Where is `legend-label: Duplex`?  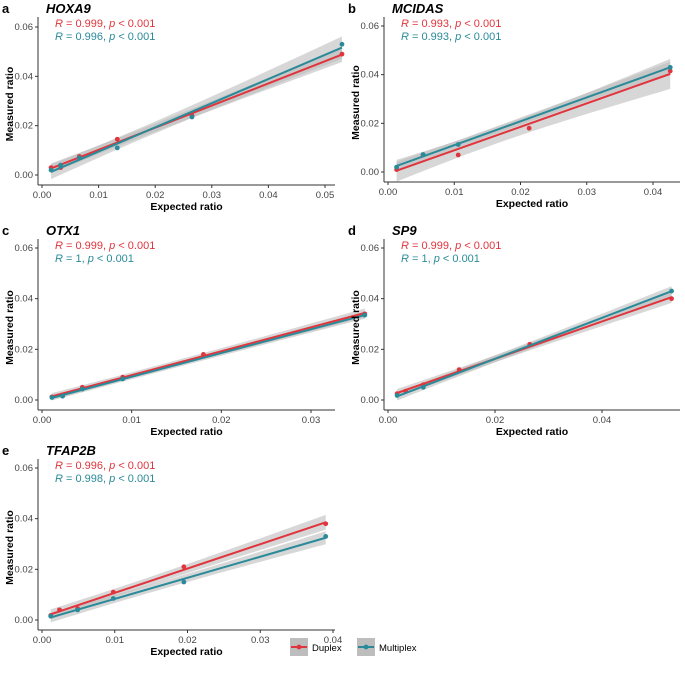
legend-label: Duplex is located at coordinates (327, 648).